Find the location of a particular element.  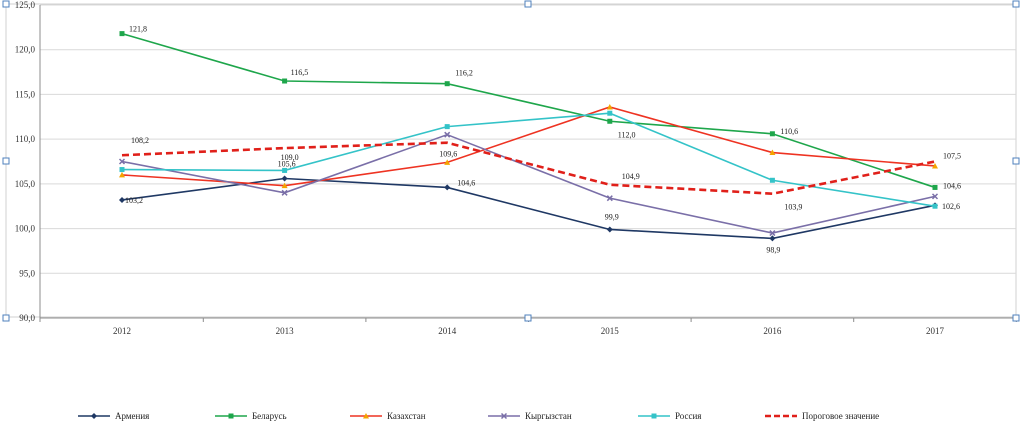

resize-handle-middle-left is located at coordinates (6, 161).